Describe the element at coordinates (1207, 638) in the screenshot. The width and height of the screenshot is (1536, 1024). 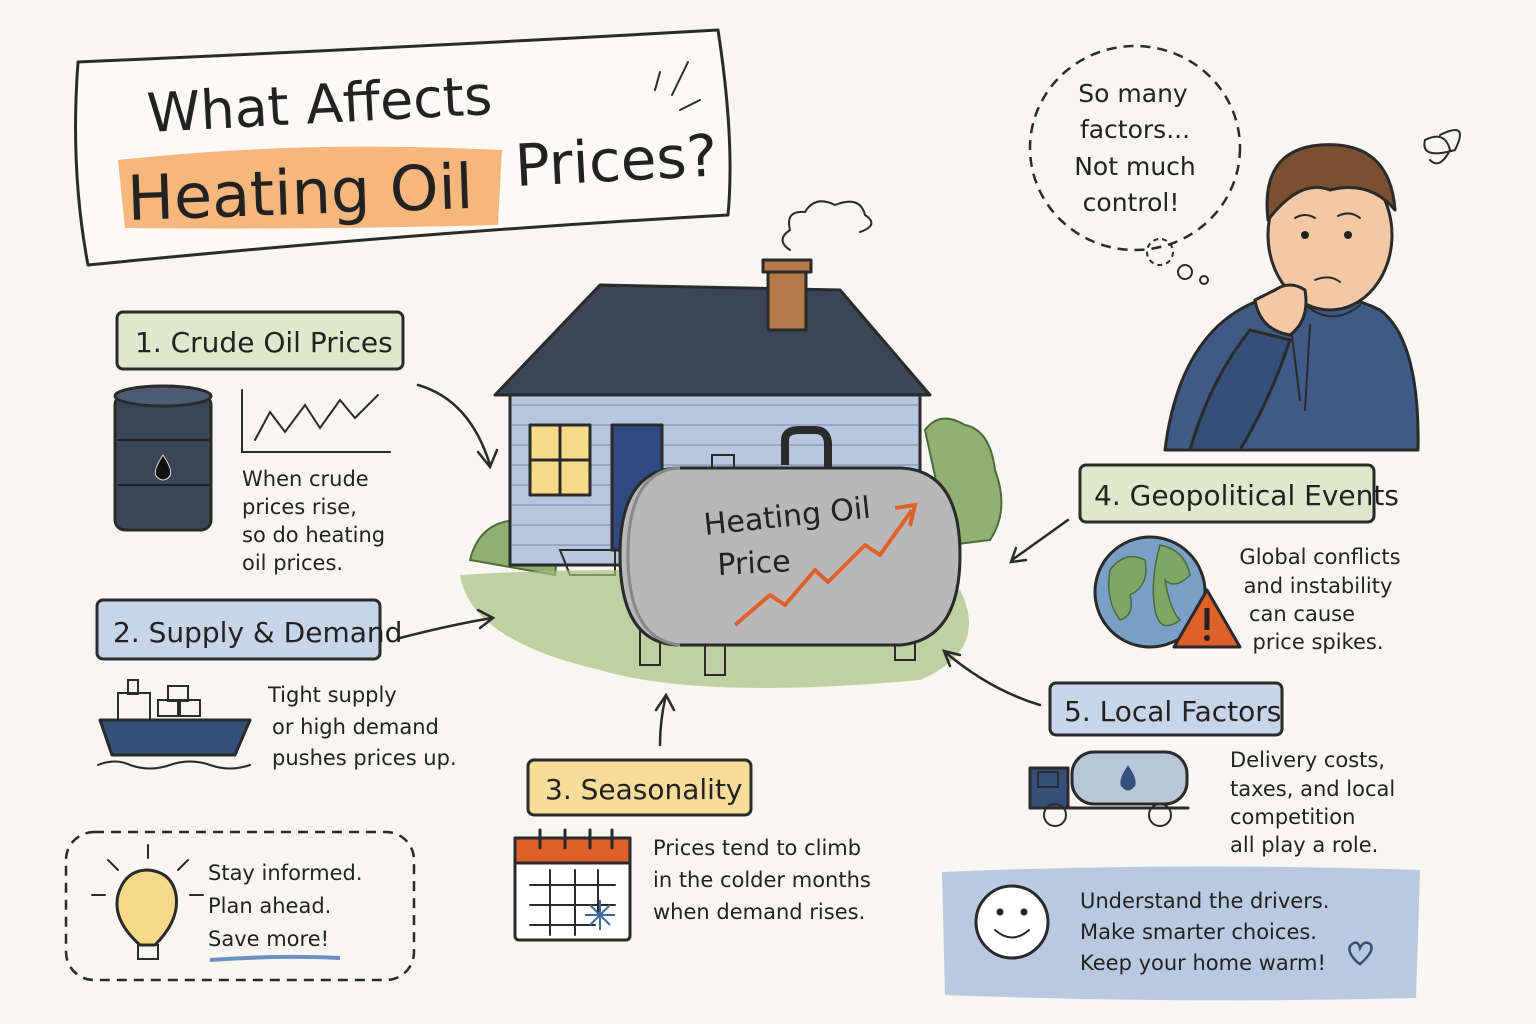
I see `warning-sign-circle` at that location.